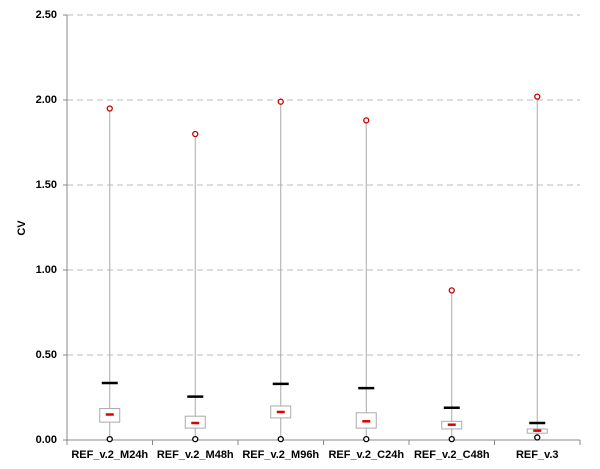 The height and width of the screenshot is (469, 600). Describe the element at coordinates (46, 355) in the screenshot. I see `y-tick-label: 0.50` at that location.